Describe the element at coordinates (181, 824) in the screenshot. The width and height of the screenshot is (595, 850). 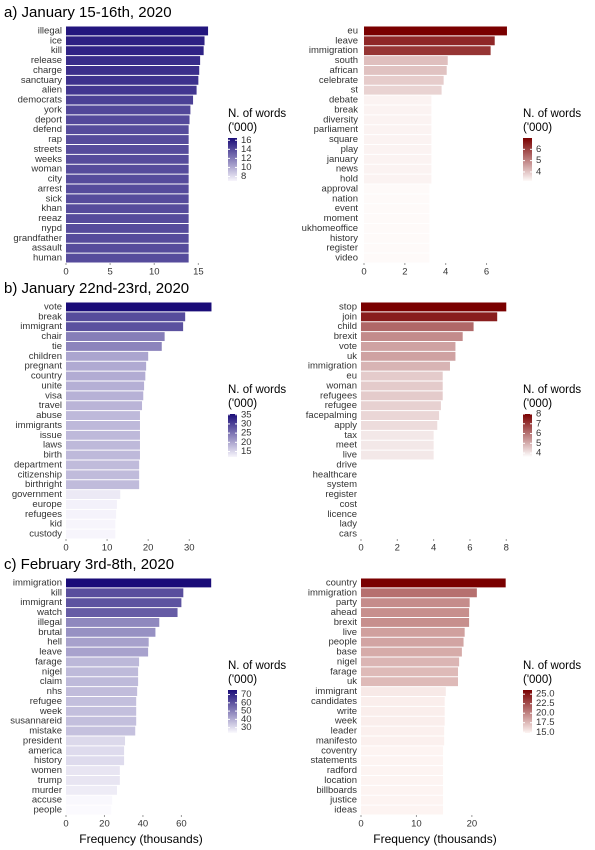
I see `x-tick-label: 60` at that location.